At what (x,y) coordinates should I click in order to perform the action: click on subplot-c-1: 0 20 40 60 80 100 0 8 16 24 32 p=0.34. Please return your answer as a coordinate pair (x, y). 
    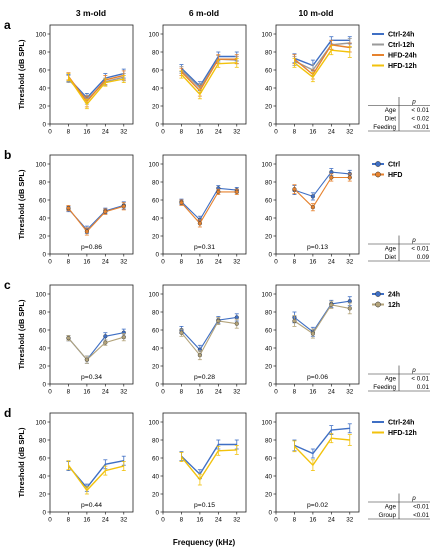
    Looking at the image, I should click on (84, 340).